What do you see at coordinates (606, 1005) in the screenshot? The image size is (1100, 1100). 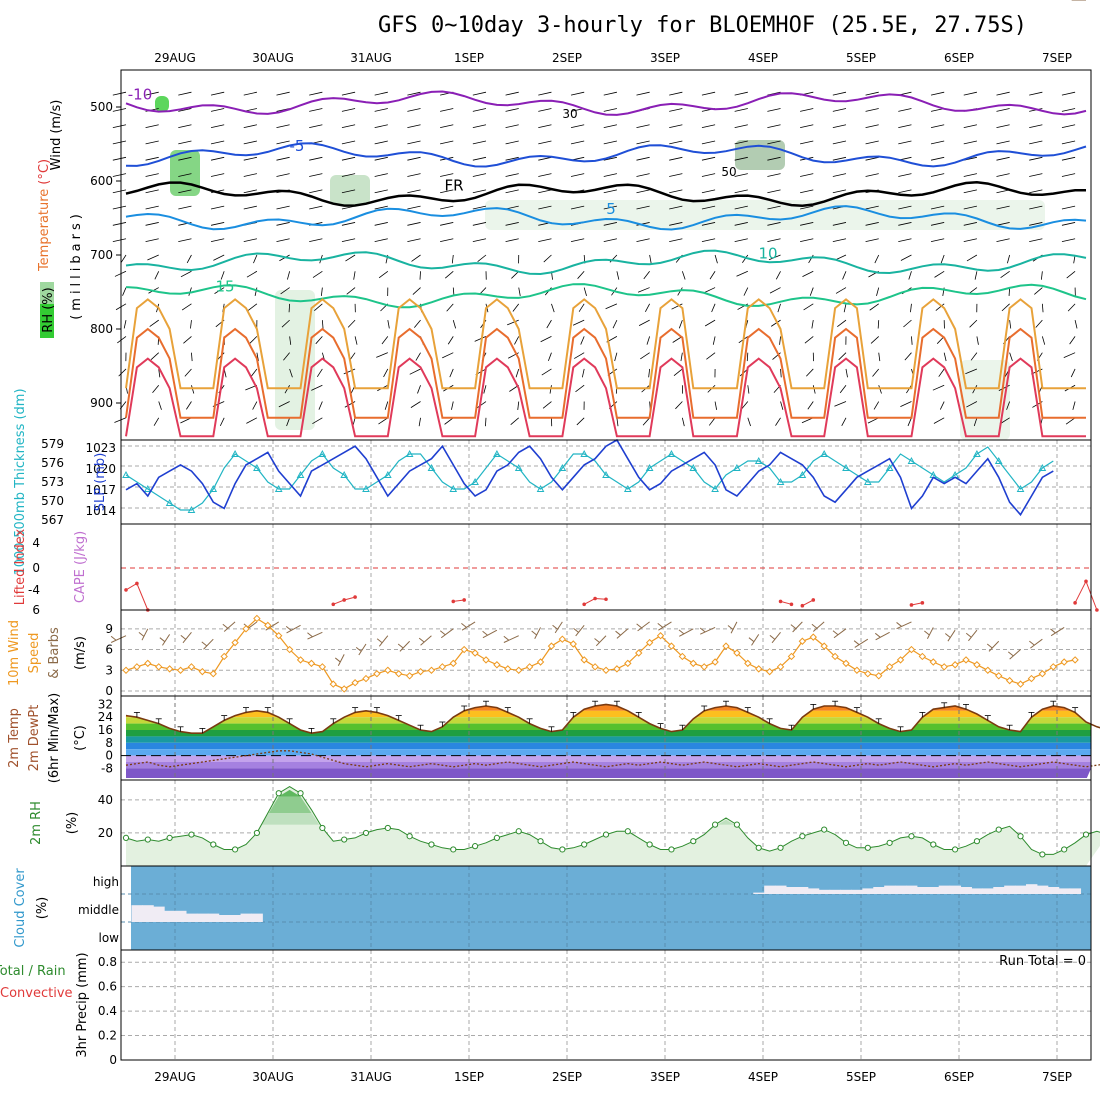 I see `precip-frame` at bounding box center [606, 1005].